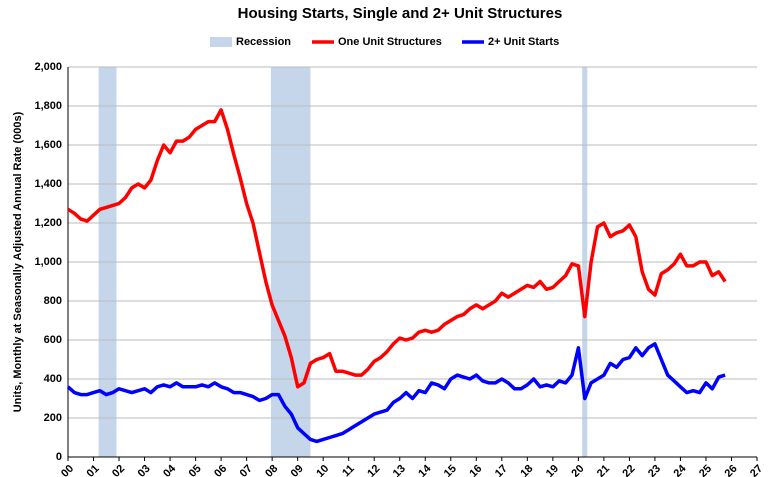 This screenshot has height=477, width=768. I want to click on x-tick-label: 25, so click(705, 470).